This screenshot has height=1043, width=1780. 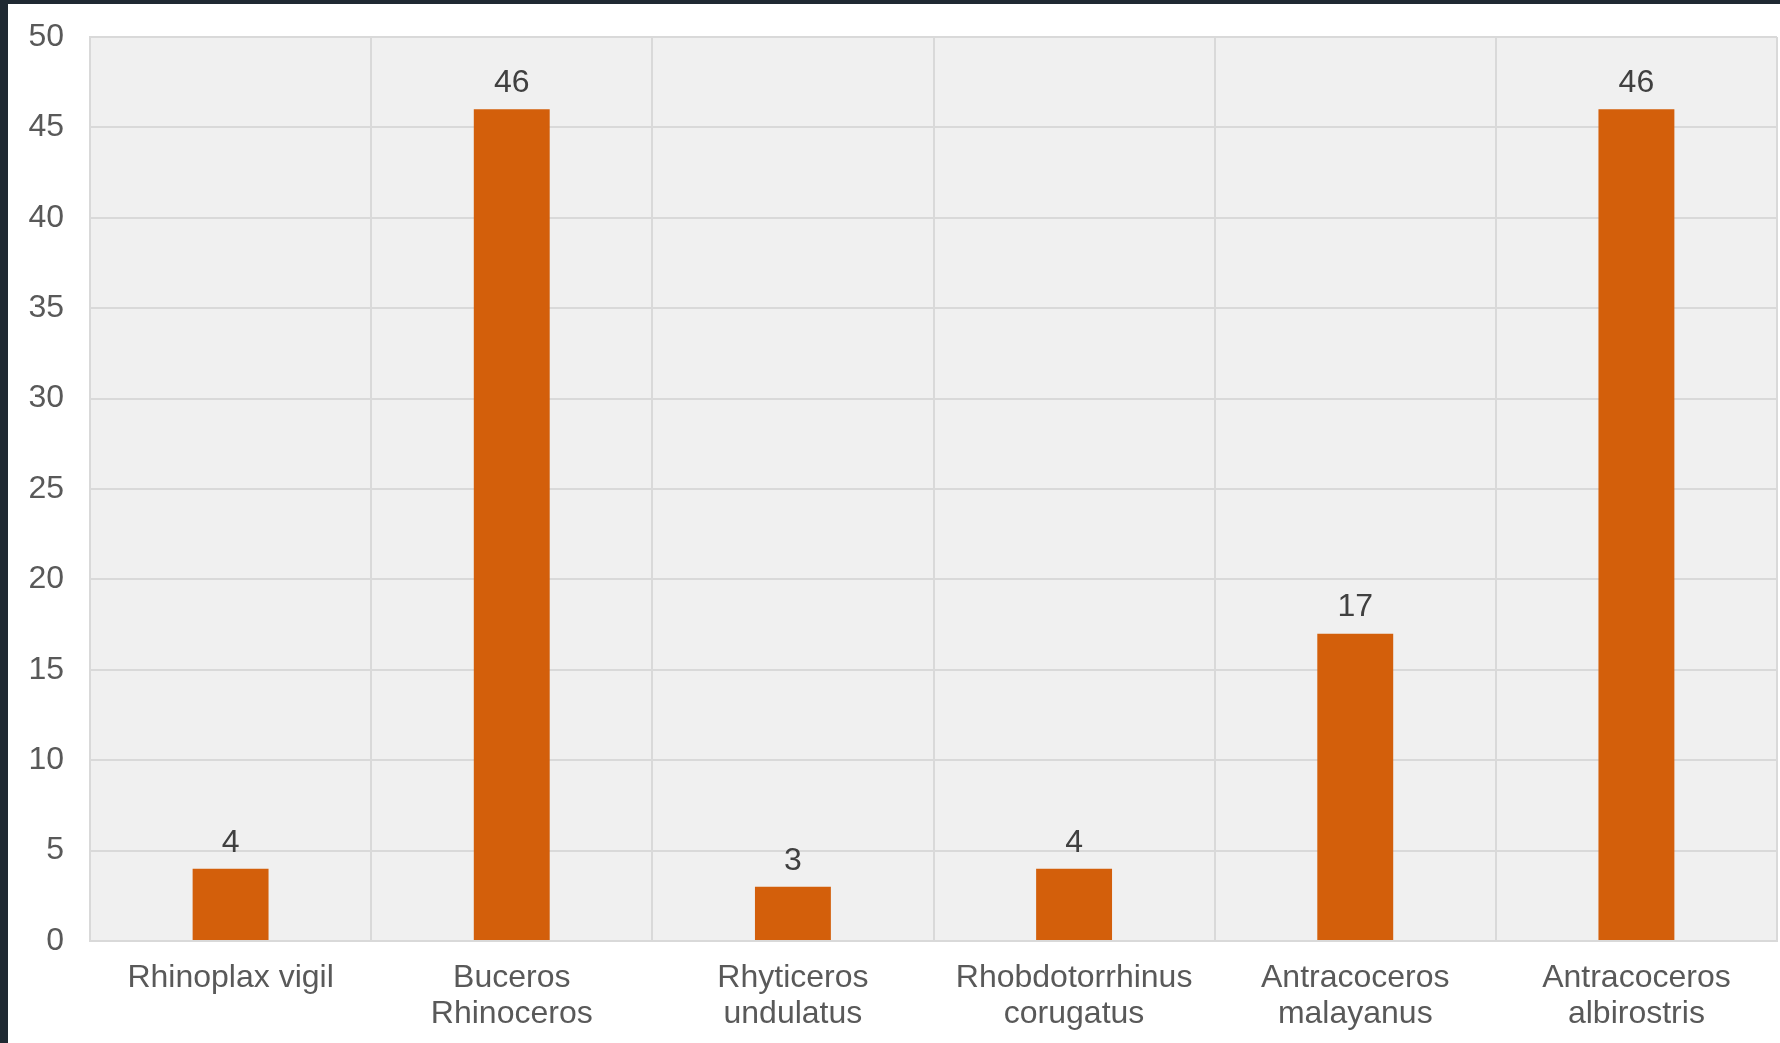 What do you see at coordinates (46, 758) in the screenshot?
I see `y-tick-label: 10` at bounding box center [46, 758].